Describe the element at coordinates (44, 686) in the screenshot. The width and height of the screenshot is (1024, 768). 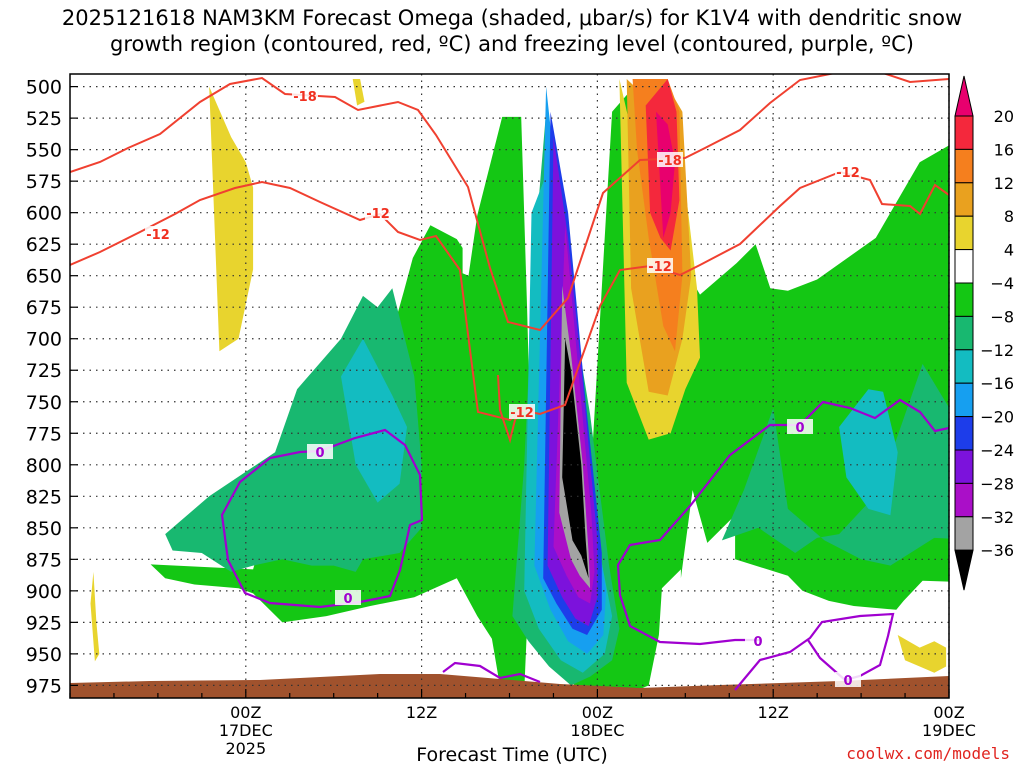
I see `y-tick-label: 975` at that location.